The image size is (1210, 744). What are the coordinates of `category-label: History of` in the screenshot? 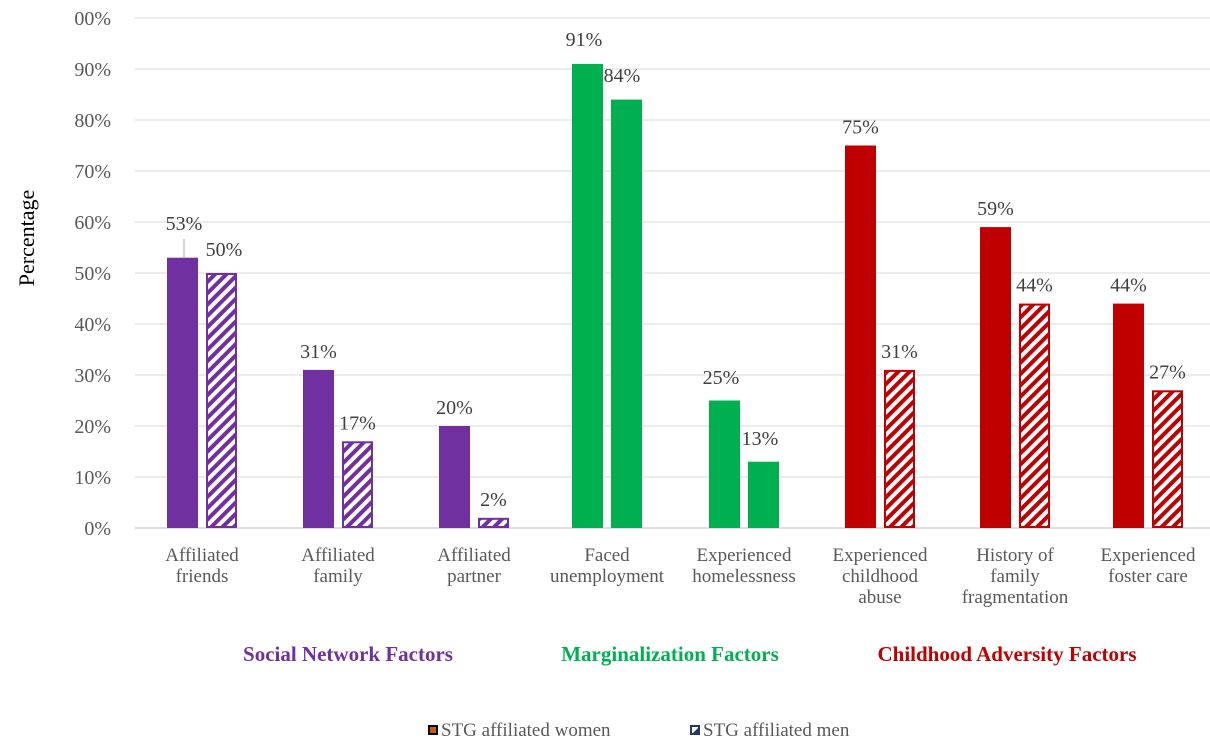 It's located at (1015, 555).